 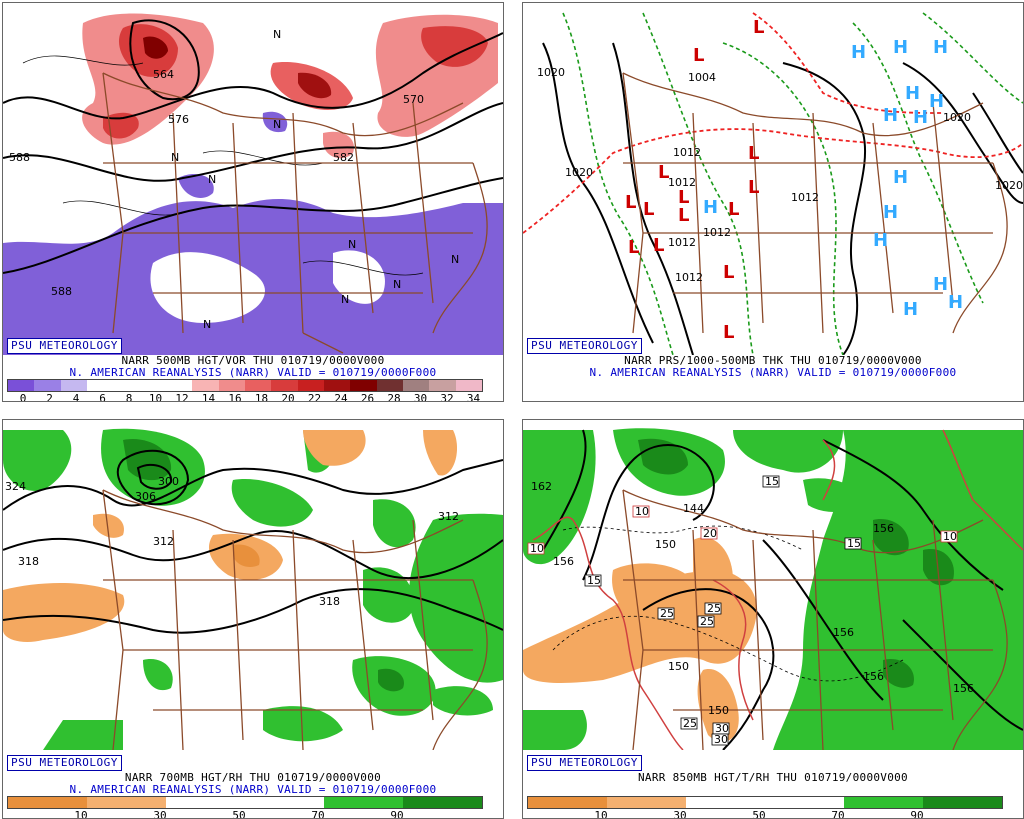 I want to click on contour-label: 582, so click(x=343, y=157).